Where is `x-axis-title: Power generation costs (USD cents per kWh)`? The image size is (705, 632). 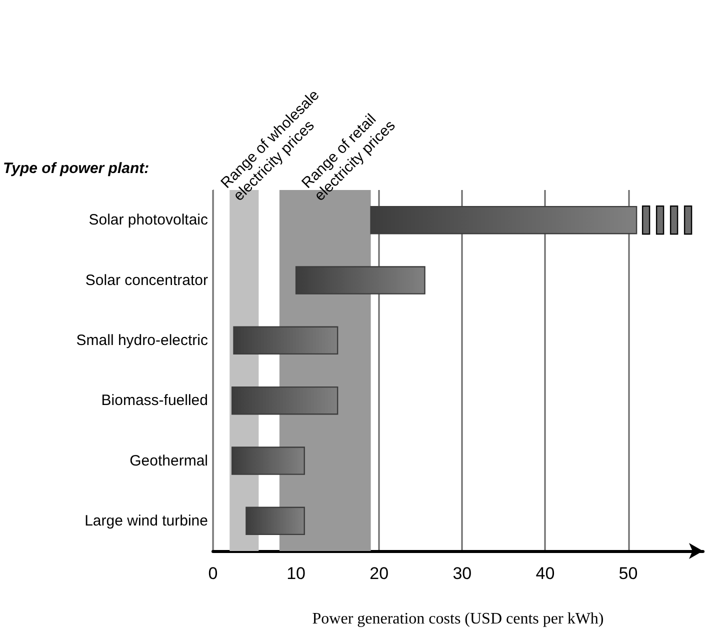
x-axis-title: Power generation costs (USD cents per kWh) is located at coordinates (458, 619).